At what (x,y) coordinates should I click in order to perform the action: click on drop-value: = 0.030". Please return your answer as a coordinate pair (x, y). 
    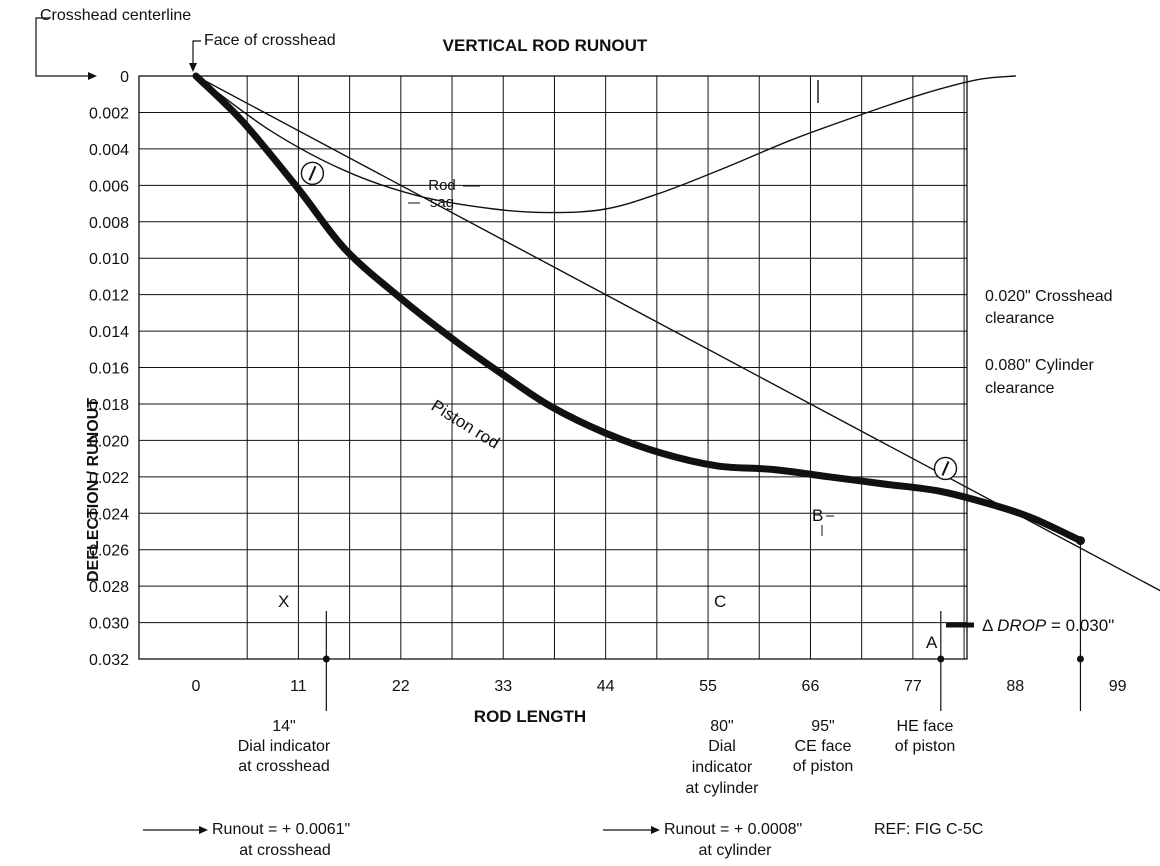
    Looking at the image, I should click on (1080, 625).